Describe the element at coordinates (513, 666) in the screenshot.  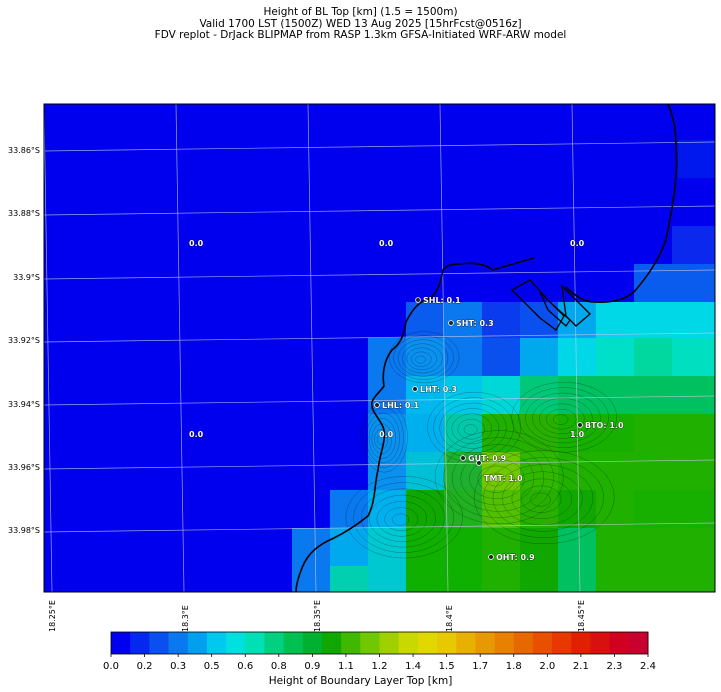
I see `colorbar-tick-label: 1.8` at that location.